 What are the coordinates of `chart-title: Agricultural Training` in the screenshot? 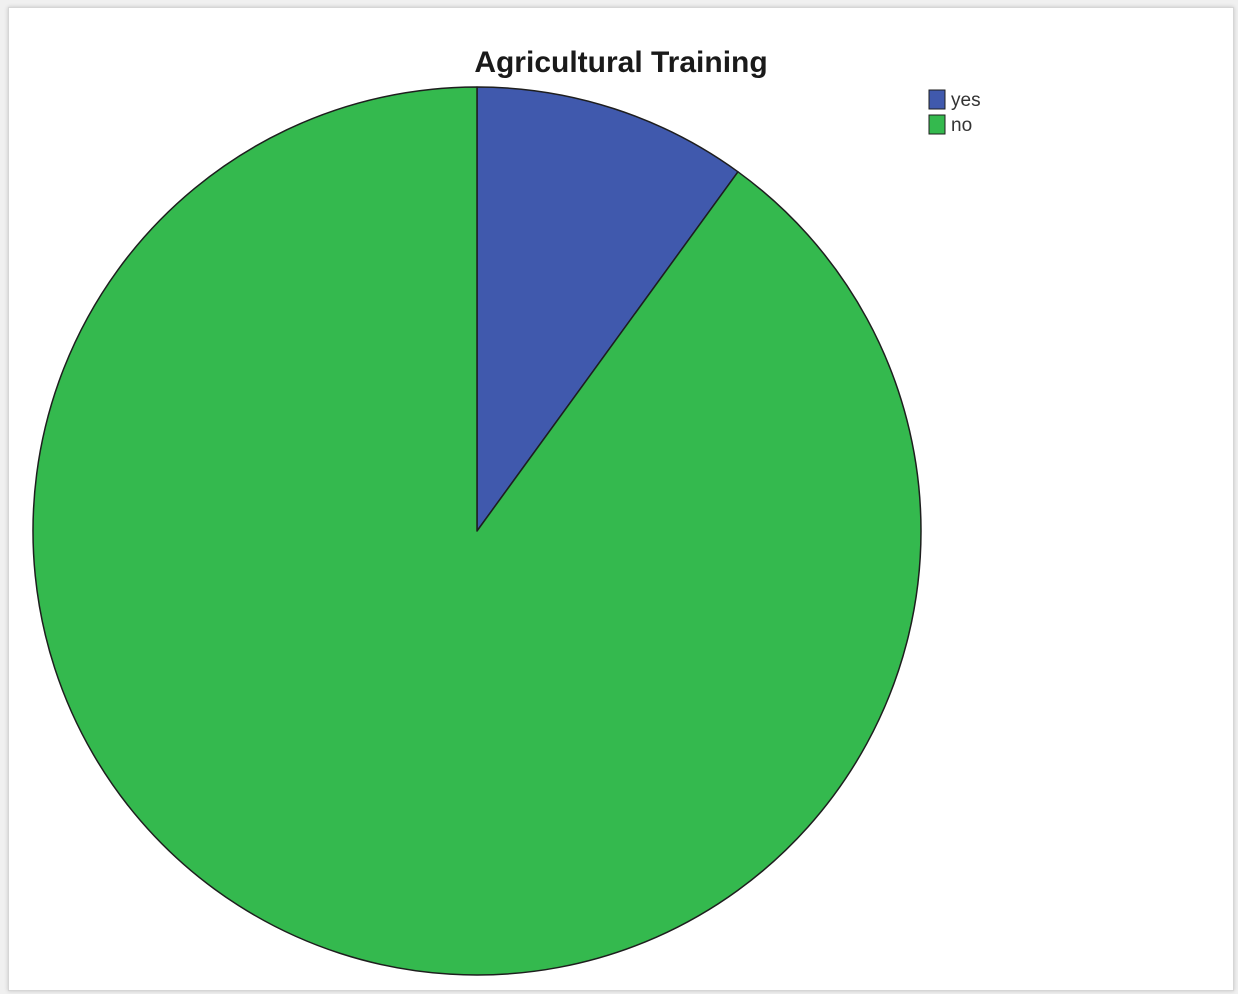 It's located at (620, 62).